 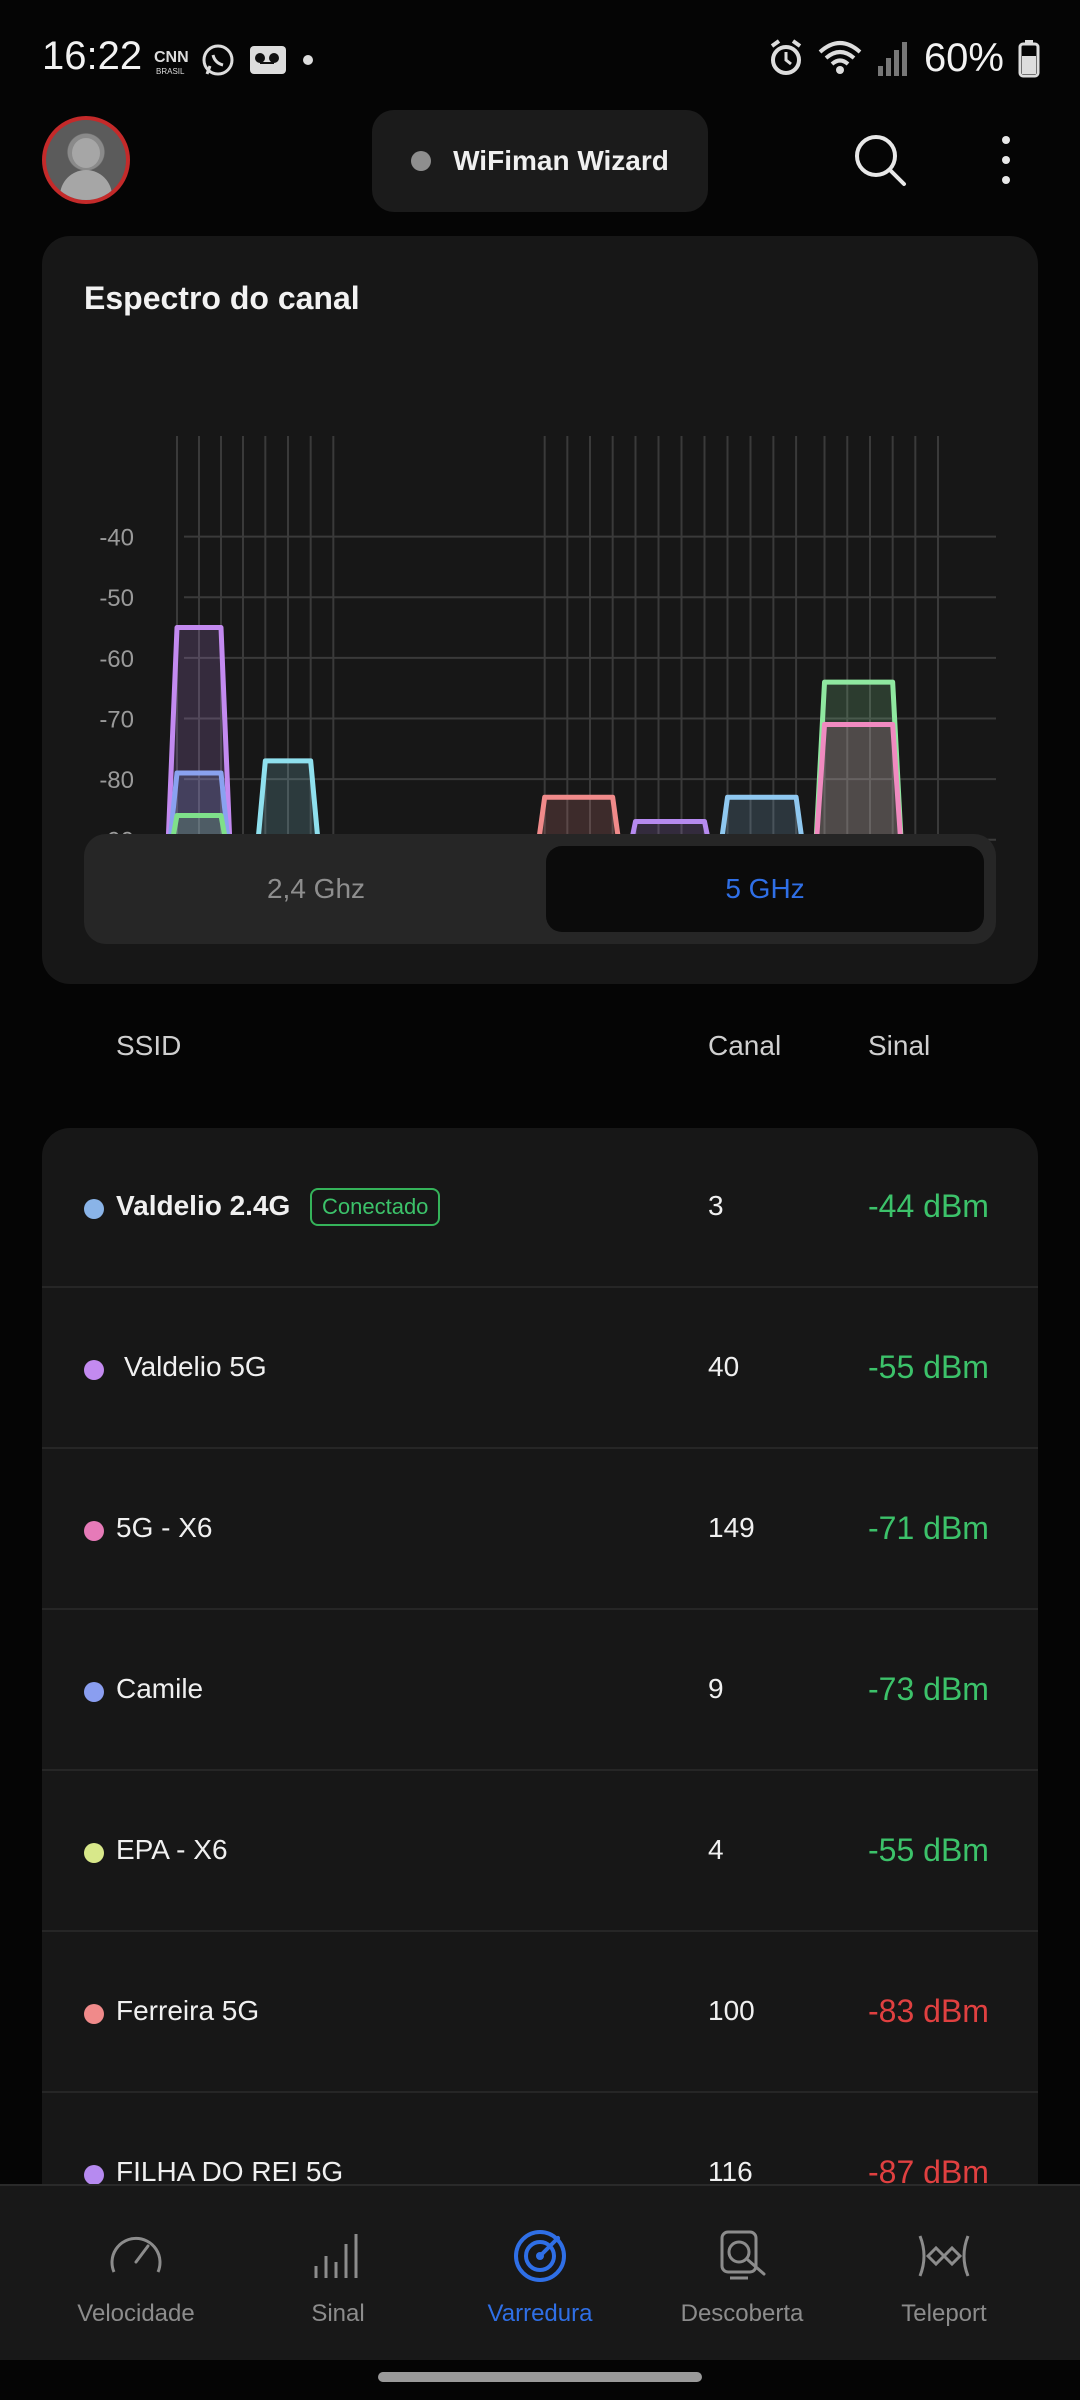 I want to click on nav-label: Varredura, so click(x=540, y=2313).